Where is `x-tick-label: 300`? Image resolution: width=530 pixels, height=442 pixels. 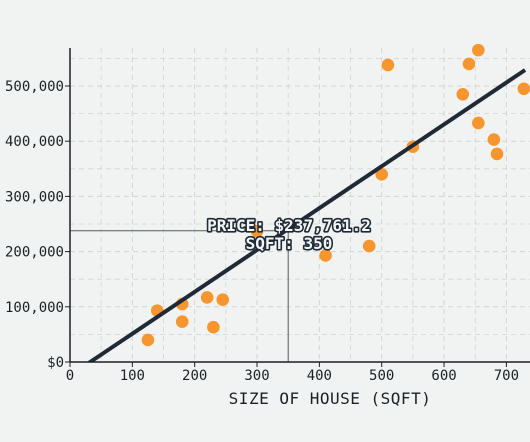
x-tick-label: 300 is located at coordinates (256, 376).